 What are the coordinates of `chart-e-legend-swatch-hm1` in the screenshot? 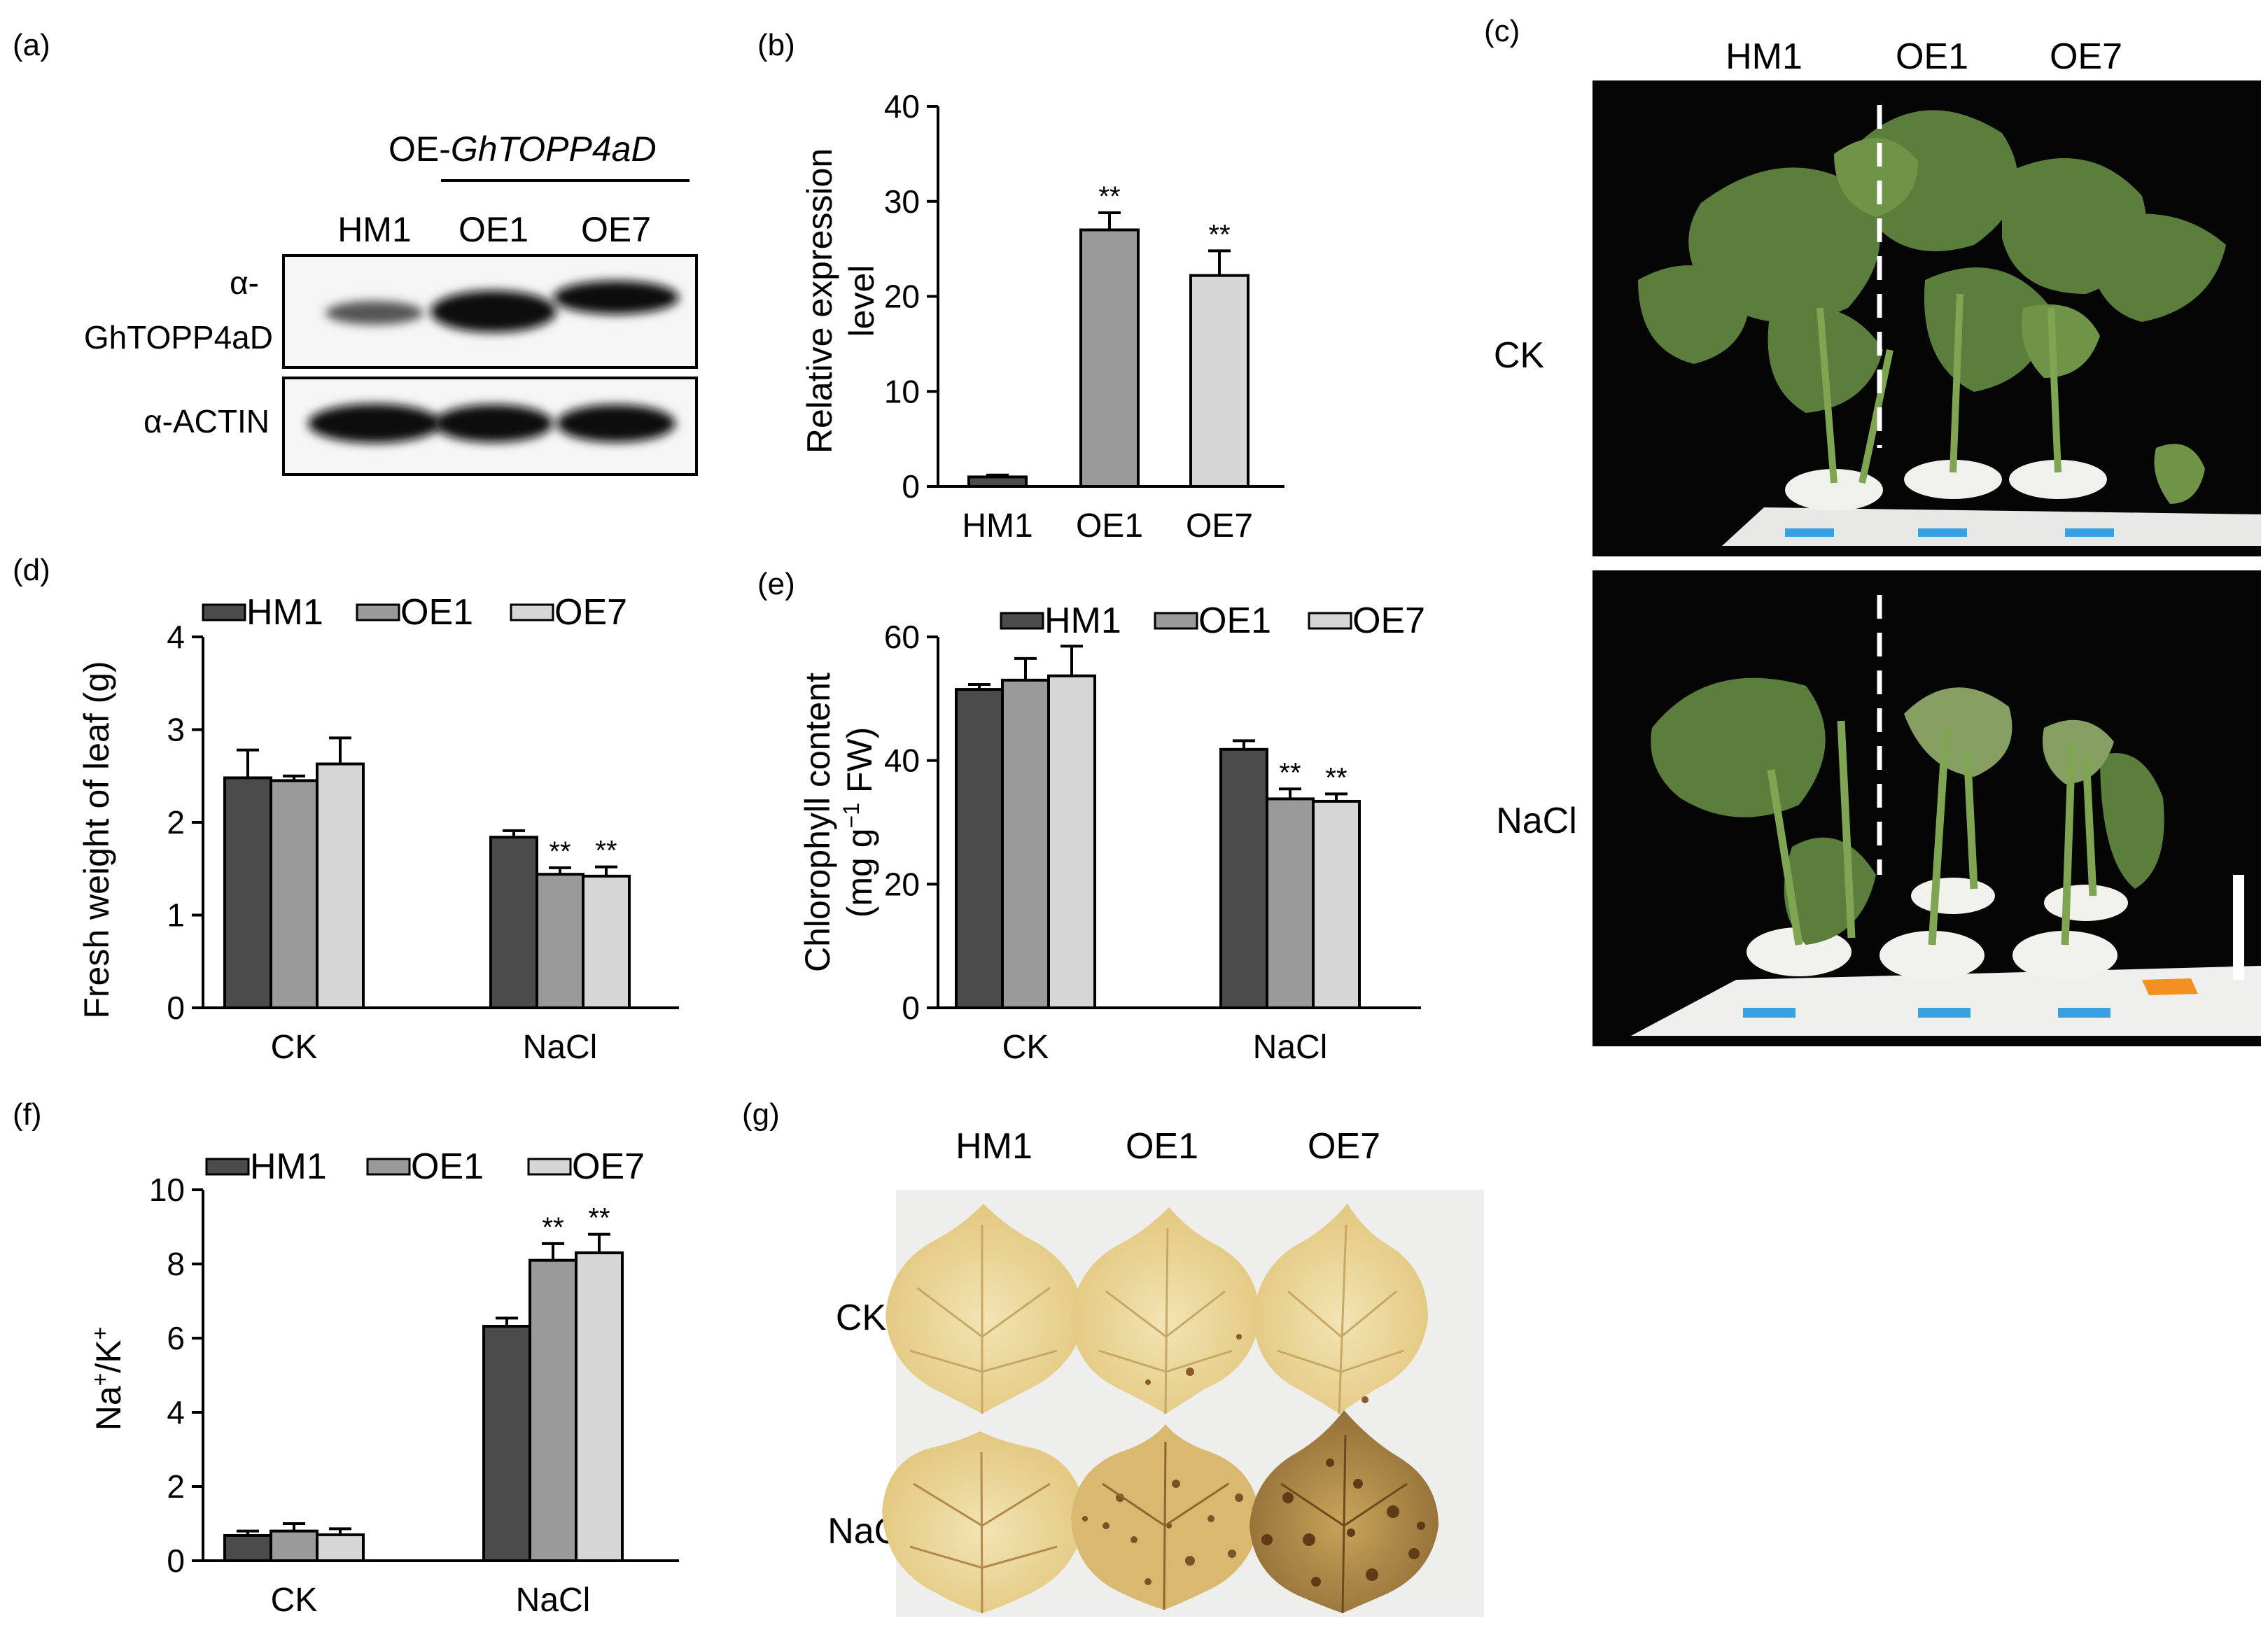 It's located at (1022, 621).